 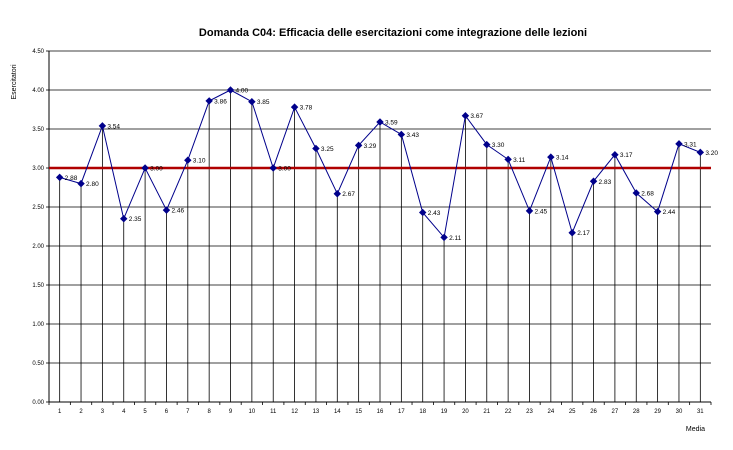 What do you see at coordinates (38, 286) in the screenshot?
I see `y-tick-label: 1.50` at bounding box center [38, 286].